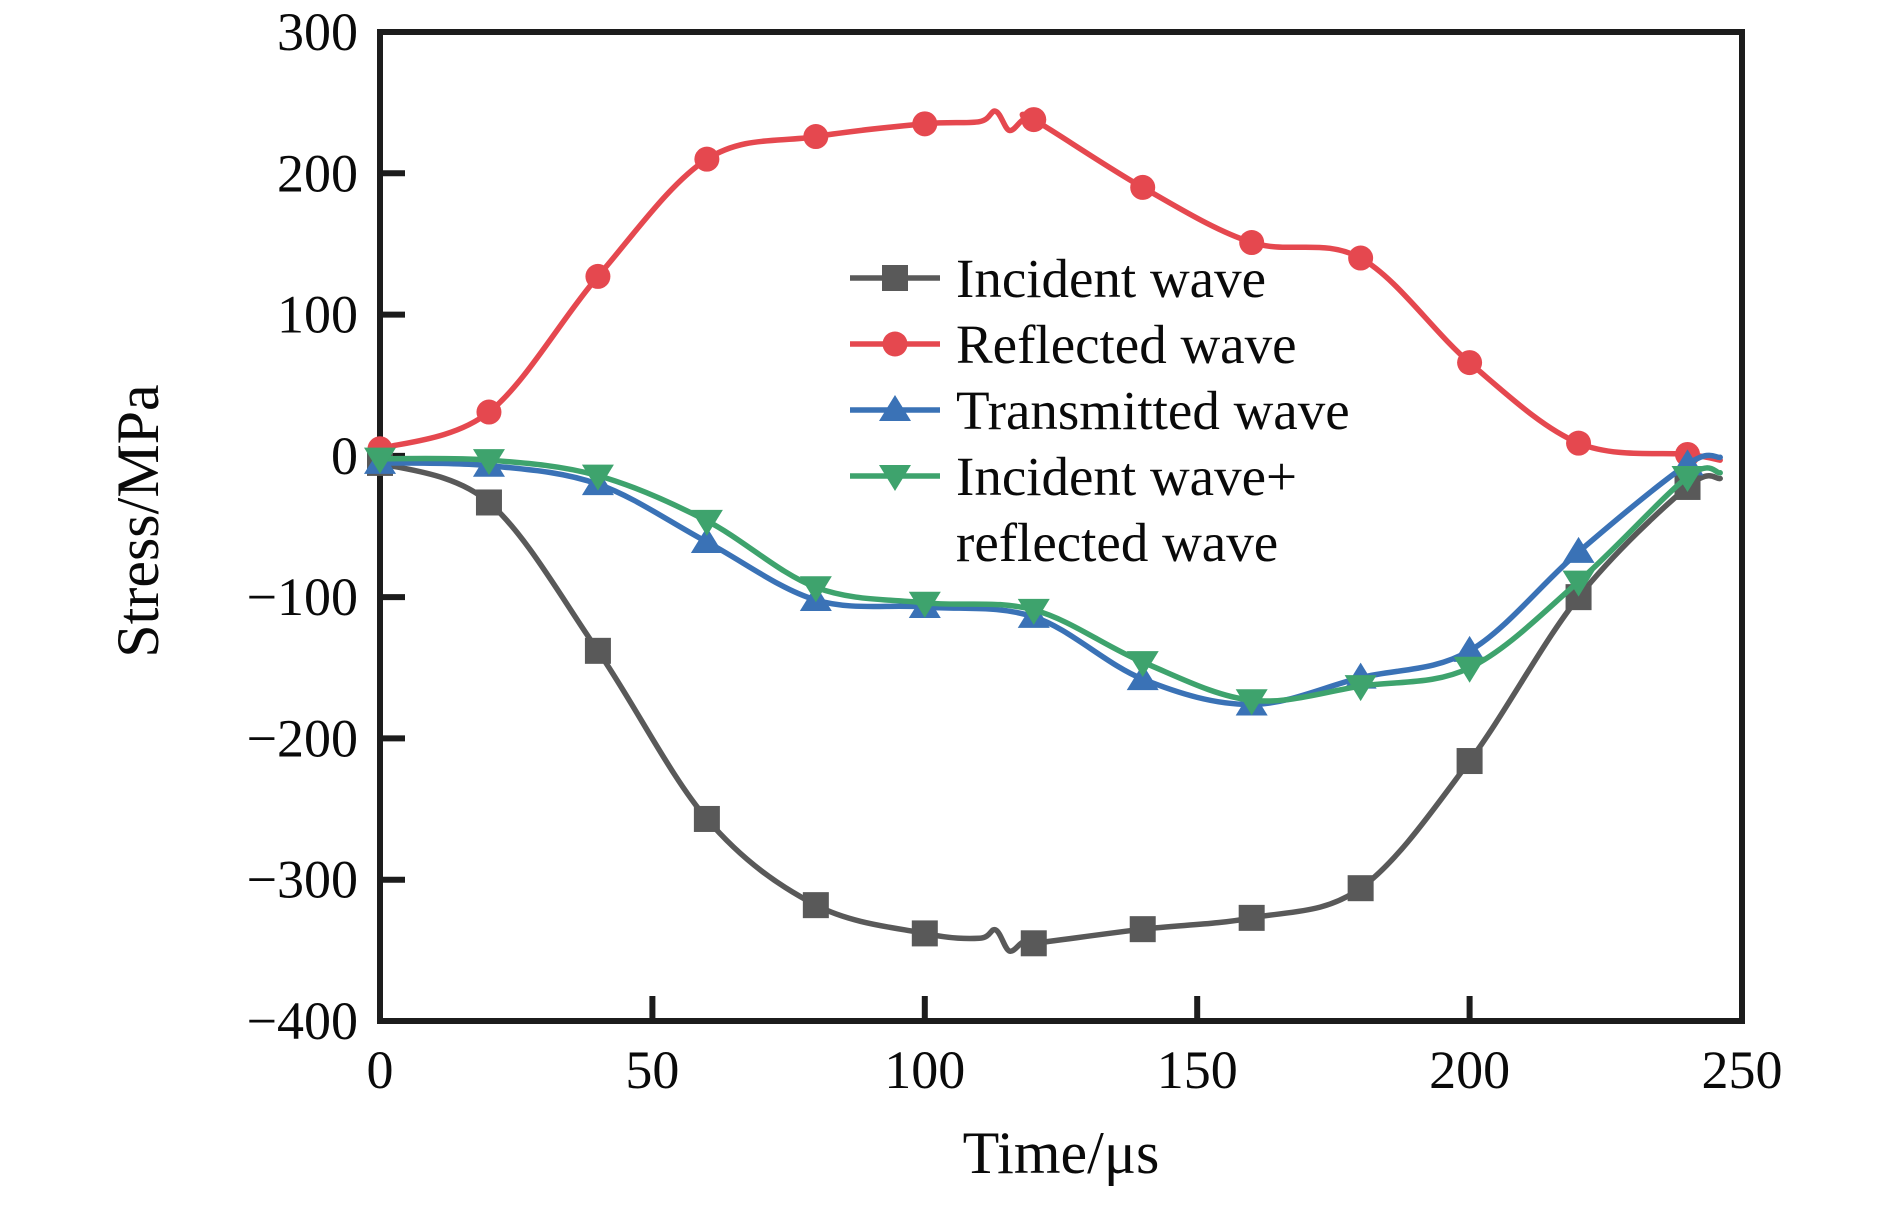 The image size is (1890, 1208). Describe the element at coordinates (1117, 542) in the screenshot. I see `legend-label-incident-wave-reflected-wave-line2: reflected wave` at that location.